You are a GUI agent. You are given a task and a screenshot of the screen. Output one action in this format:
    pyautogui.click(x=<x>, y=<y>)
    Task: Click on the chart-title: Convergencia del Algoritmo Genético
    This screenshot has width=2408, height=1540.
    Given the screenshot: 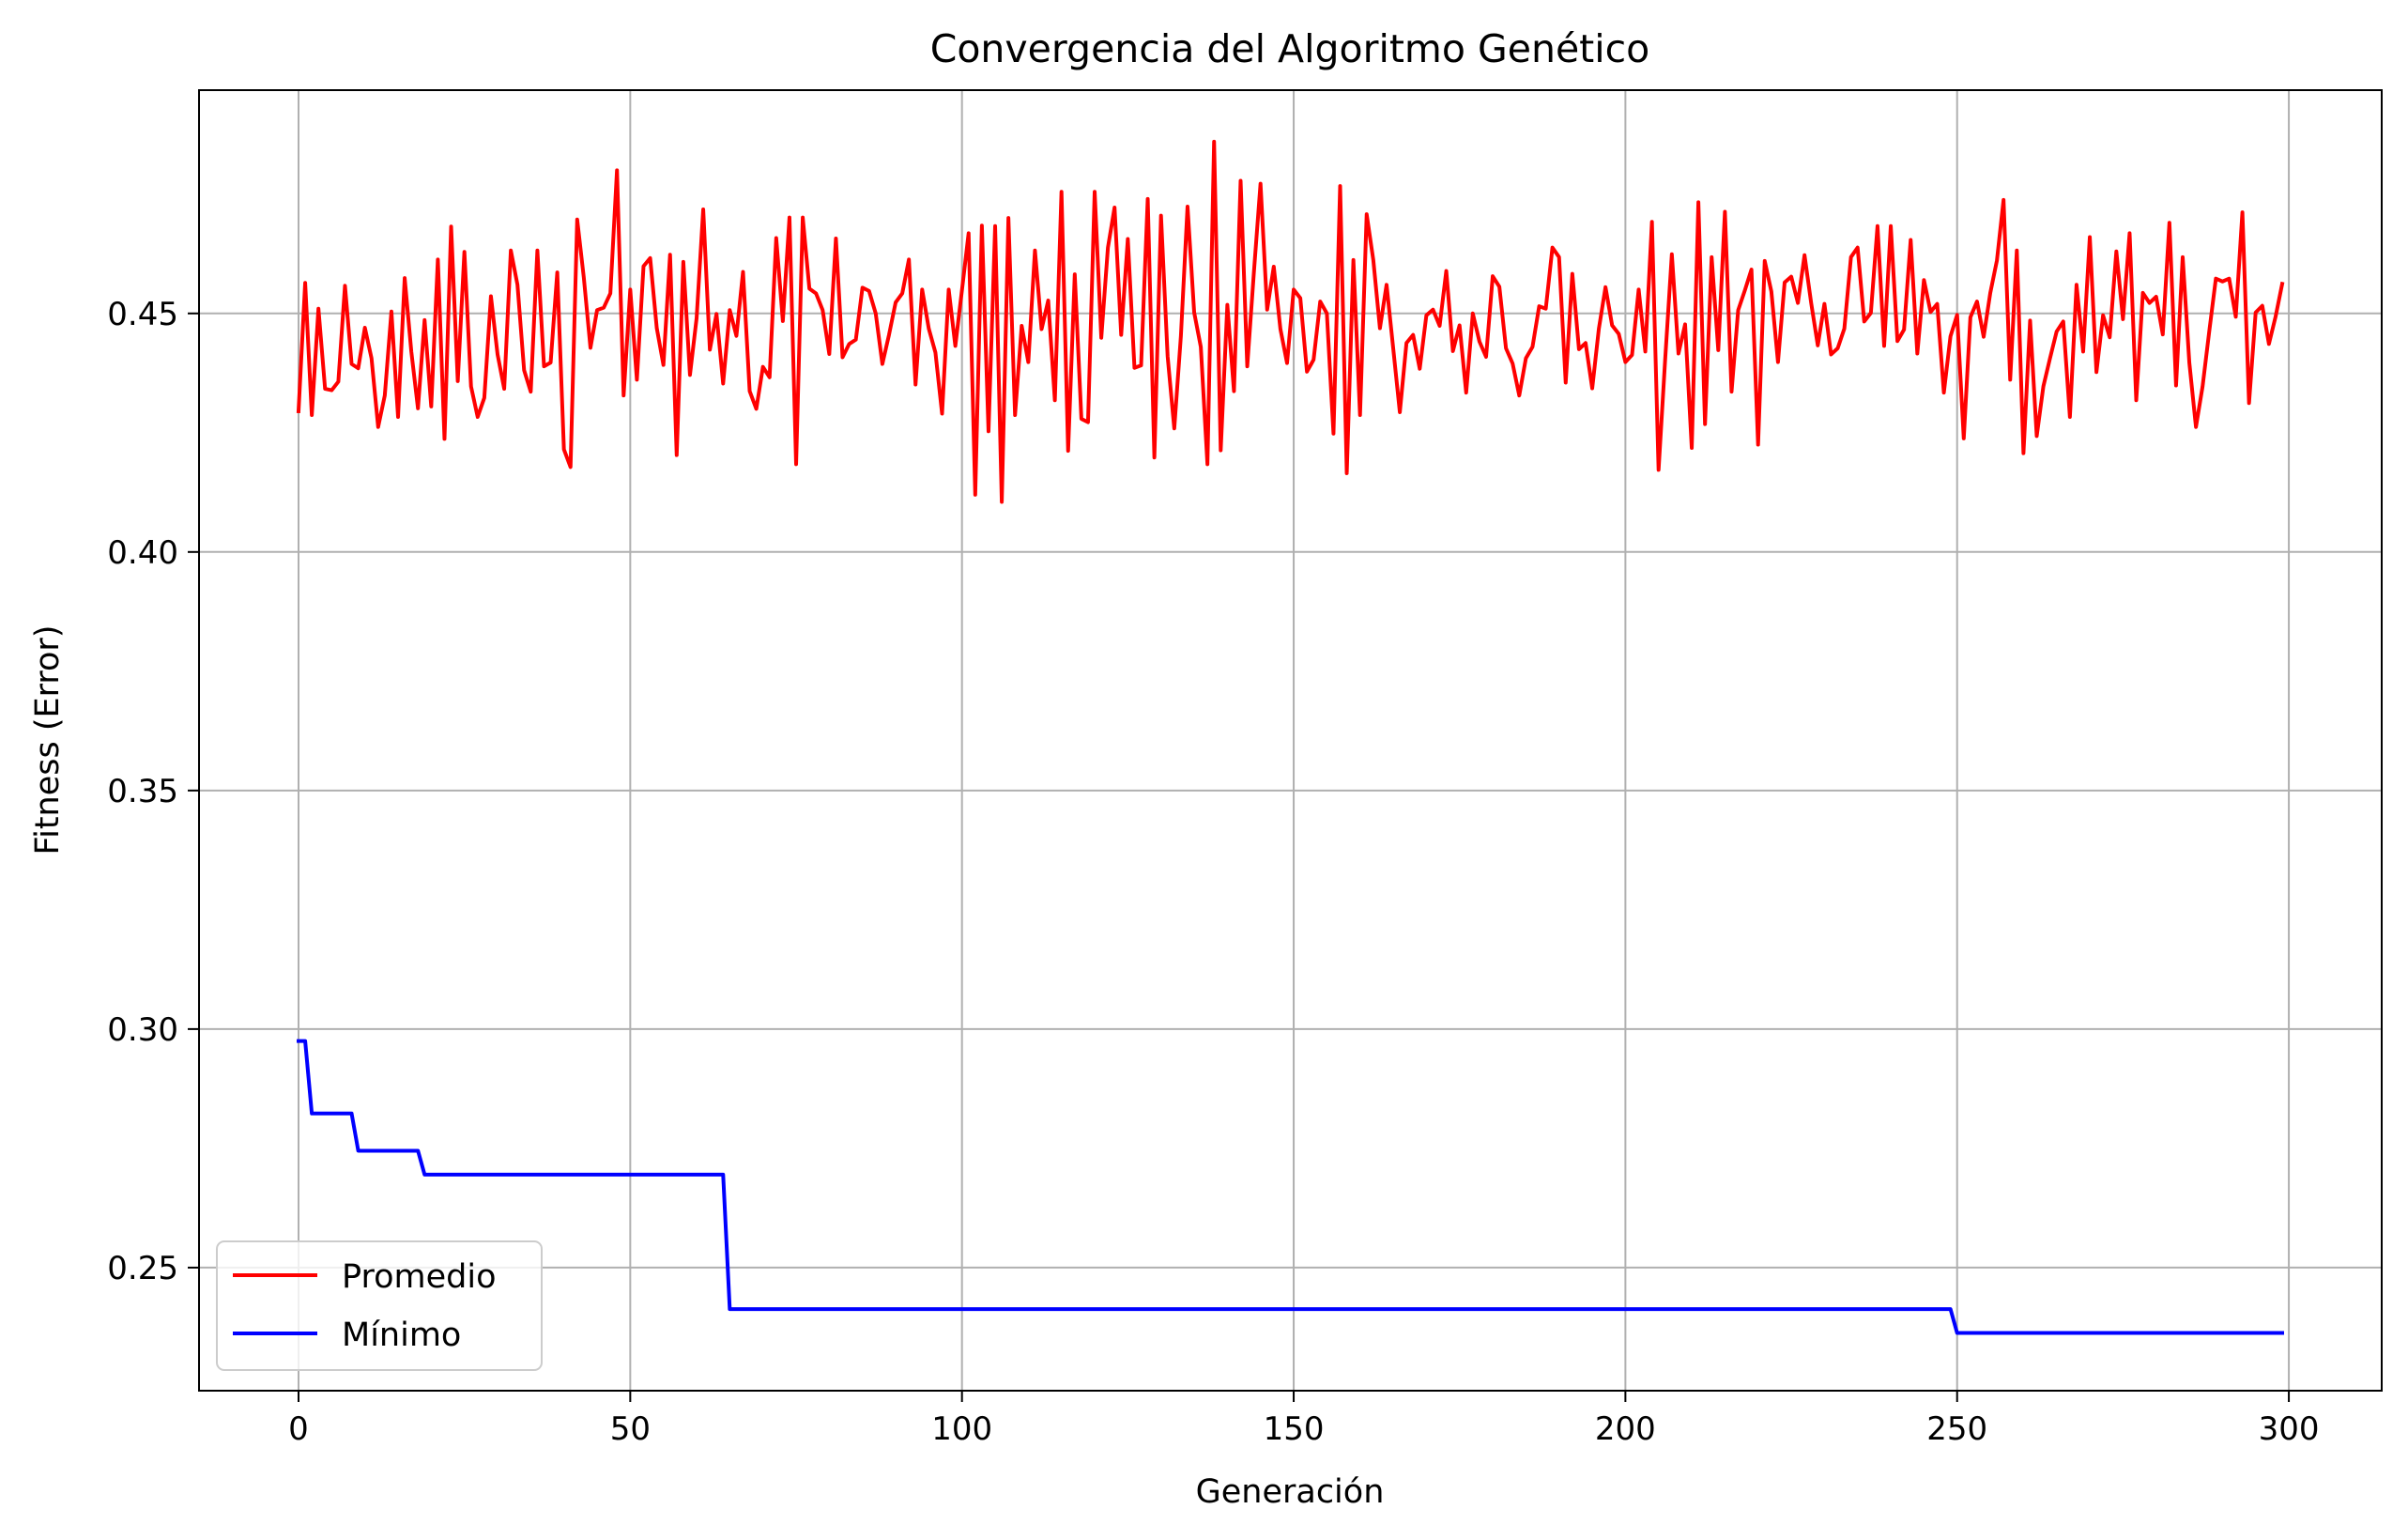 What is the action you would take?
    pyautogui.click(x=1290, y=48)
    